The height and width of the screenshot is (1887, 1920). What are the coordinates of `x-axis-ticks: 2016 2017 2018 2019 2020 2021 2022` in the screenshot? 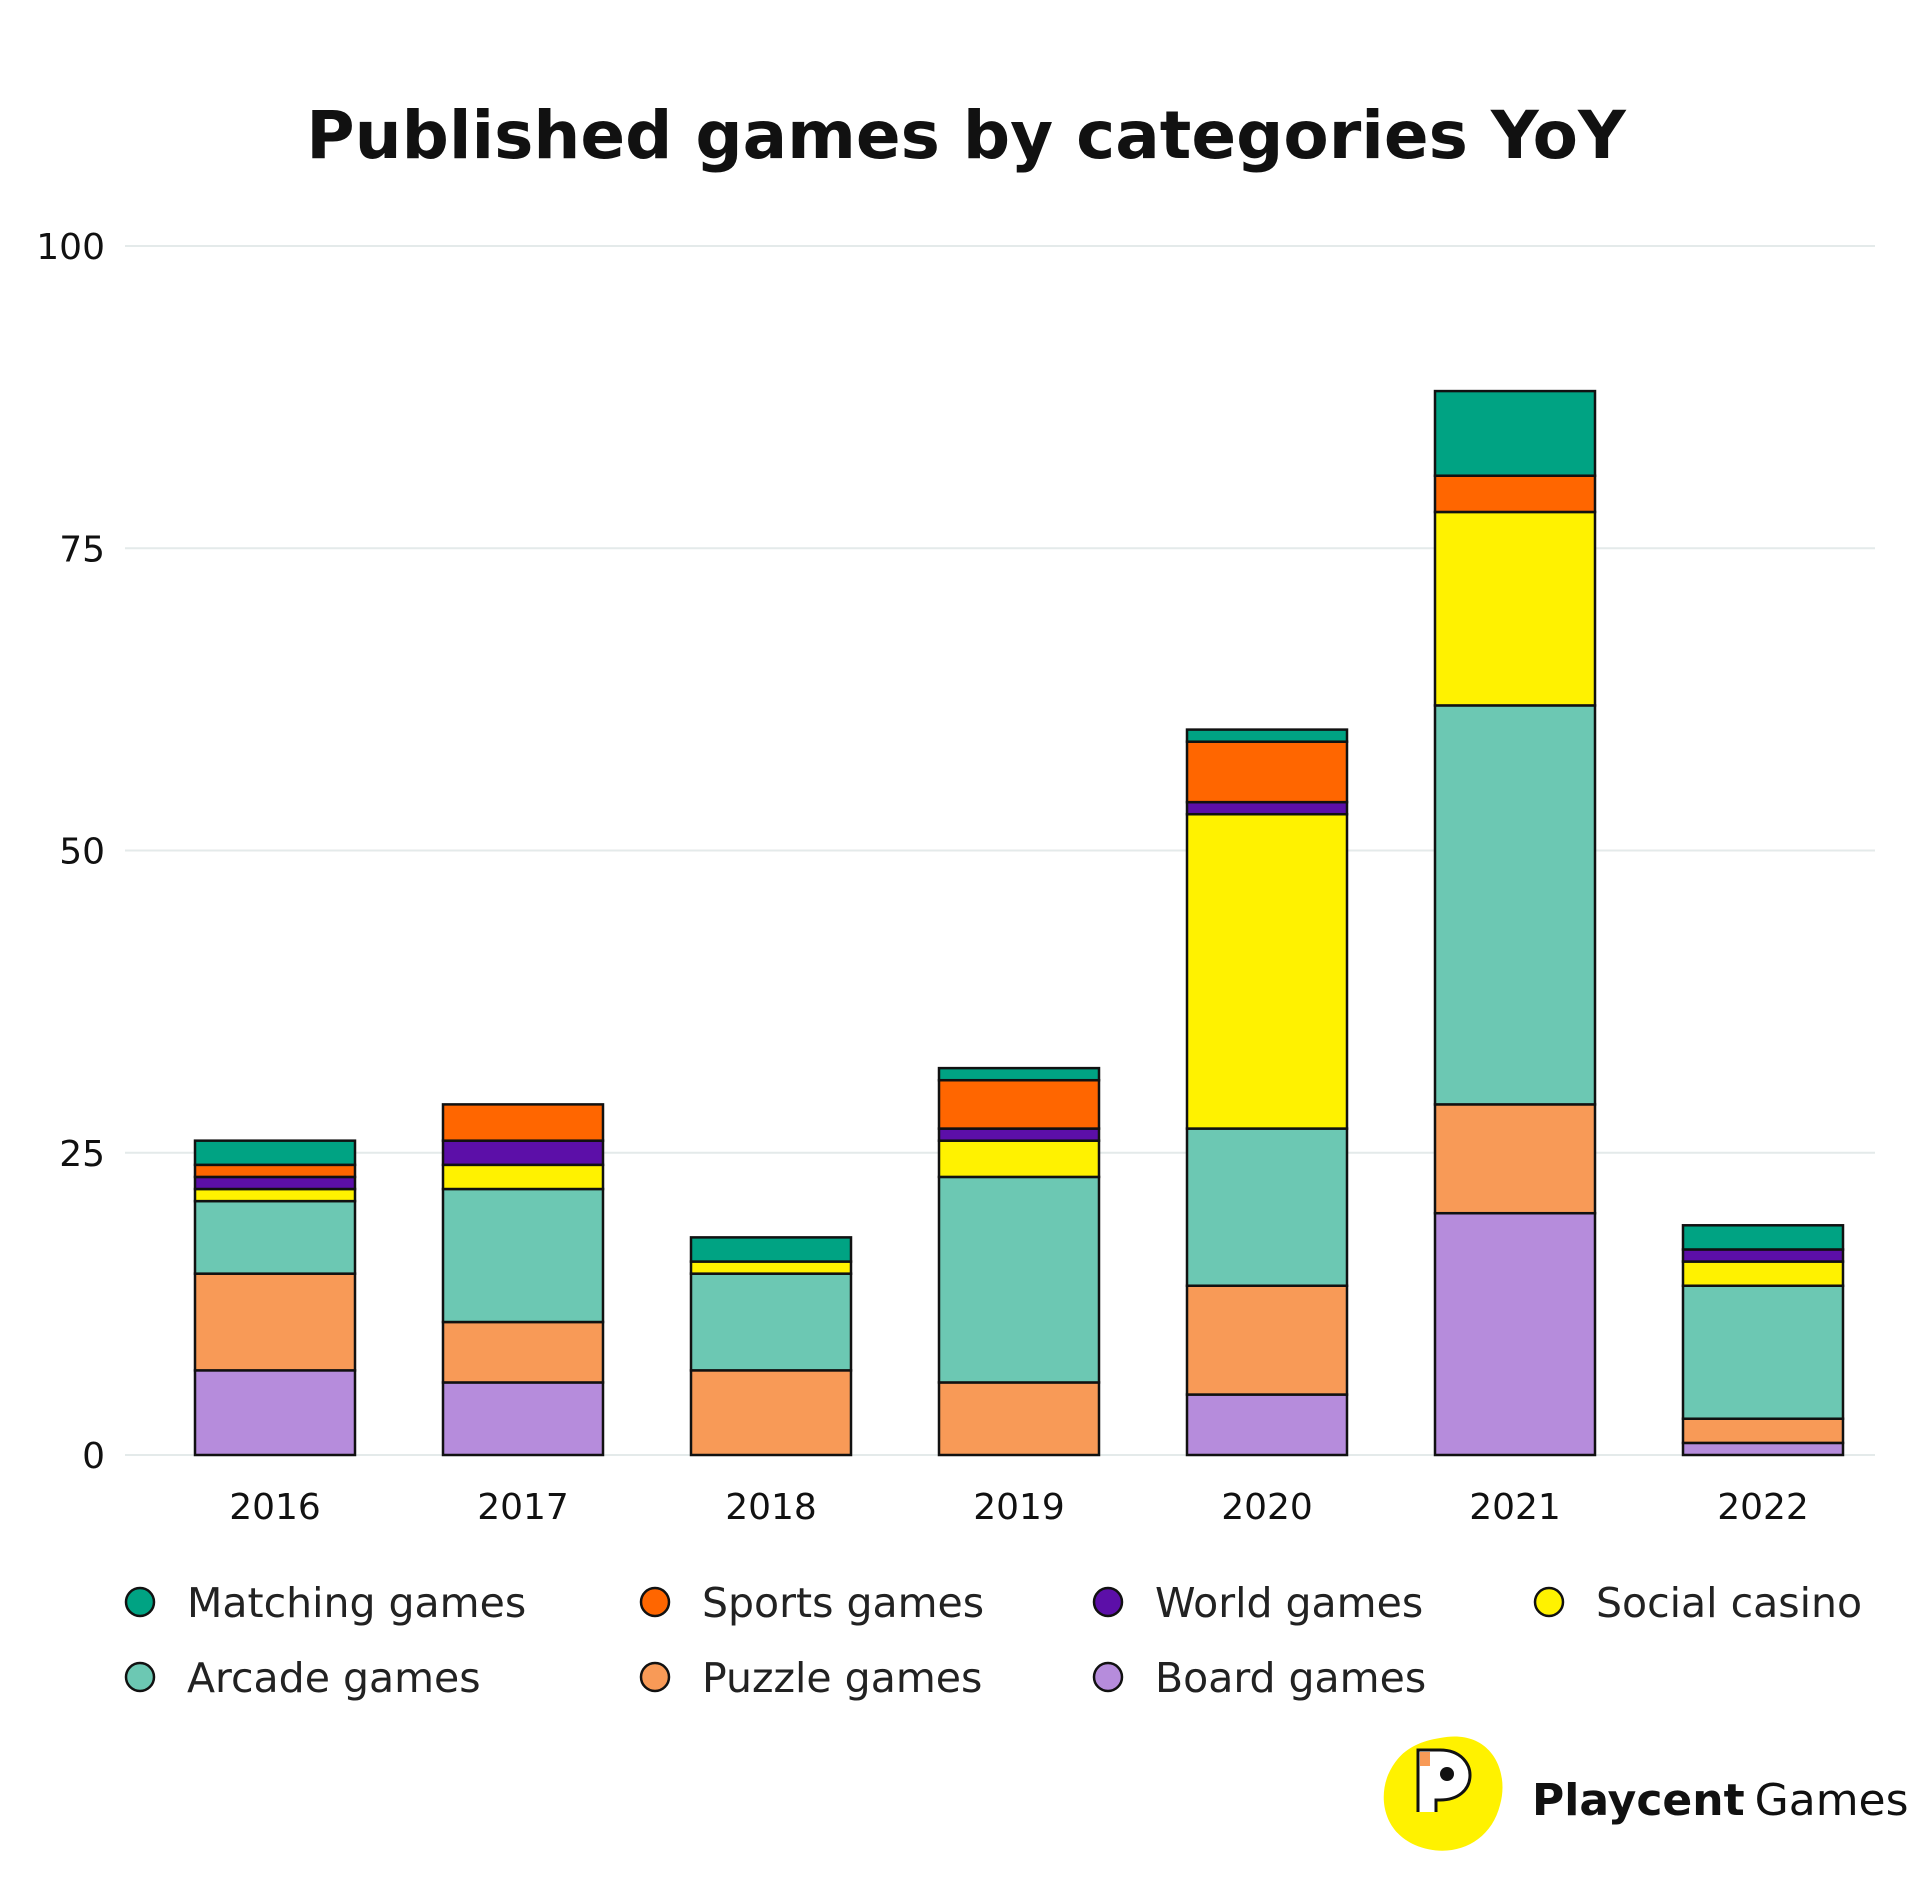 It's located at (1019, 1507).